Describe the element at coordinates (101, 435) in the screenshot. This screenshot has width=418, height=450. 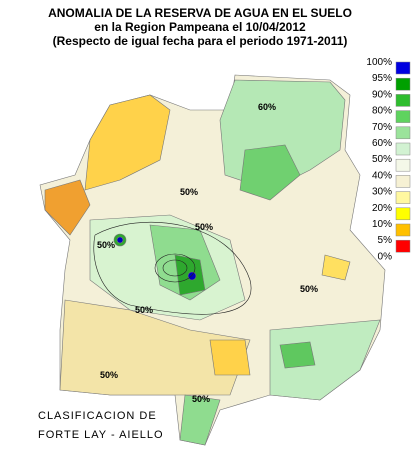
I see `credit: FORTE LAY - AIELLO` at that location.